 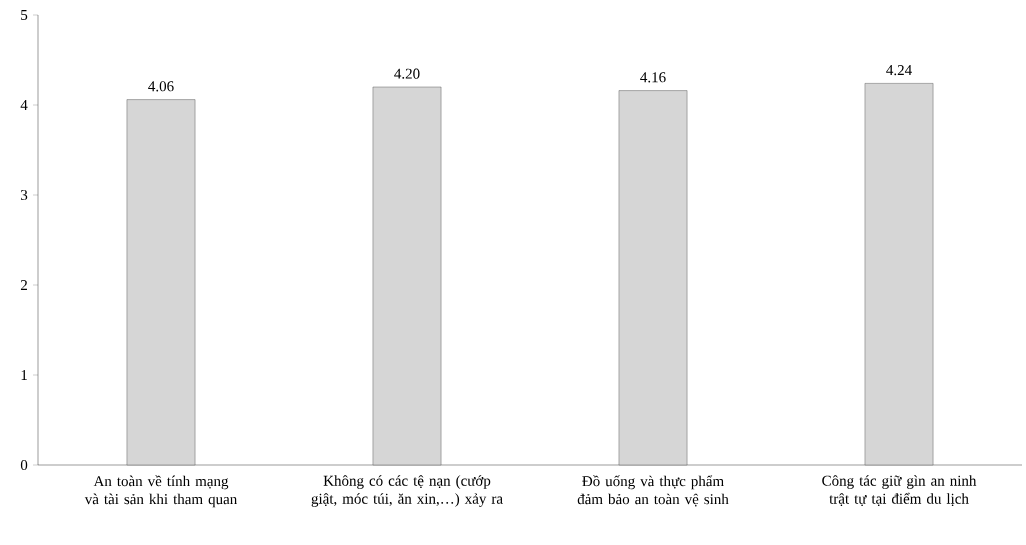 I want to click on y-tick-label: 5, so click(x=24, y=15).